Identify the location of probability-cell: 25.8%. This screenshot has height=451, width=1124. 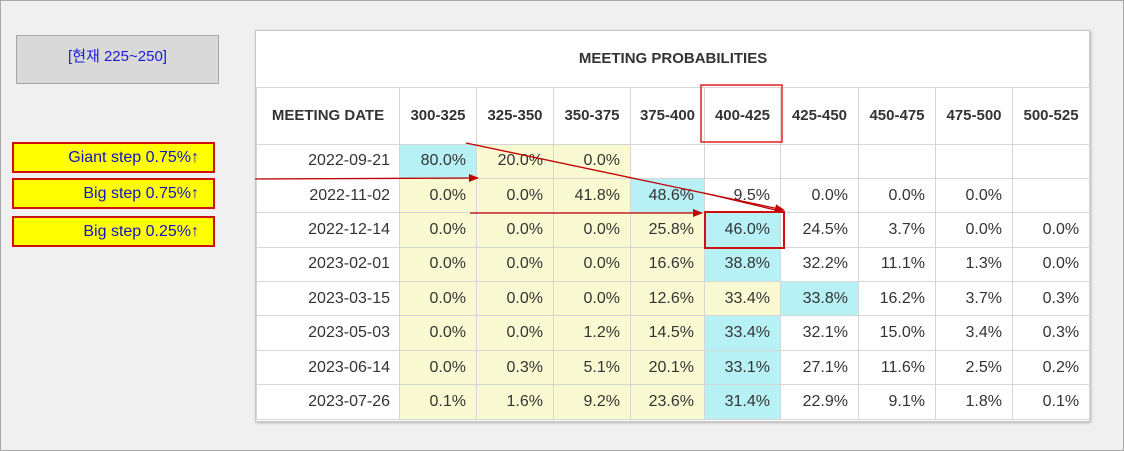
(667, 230).